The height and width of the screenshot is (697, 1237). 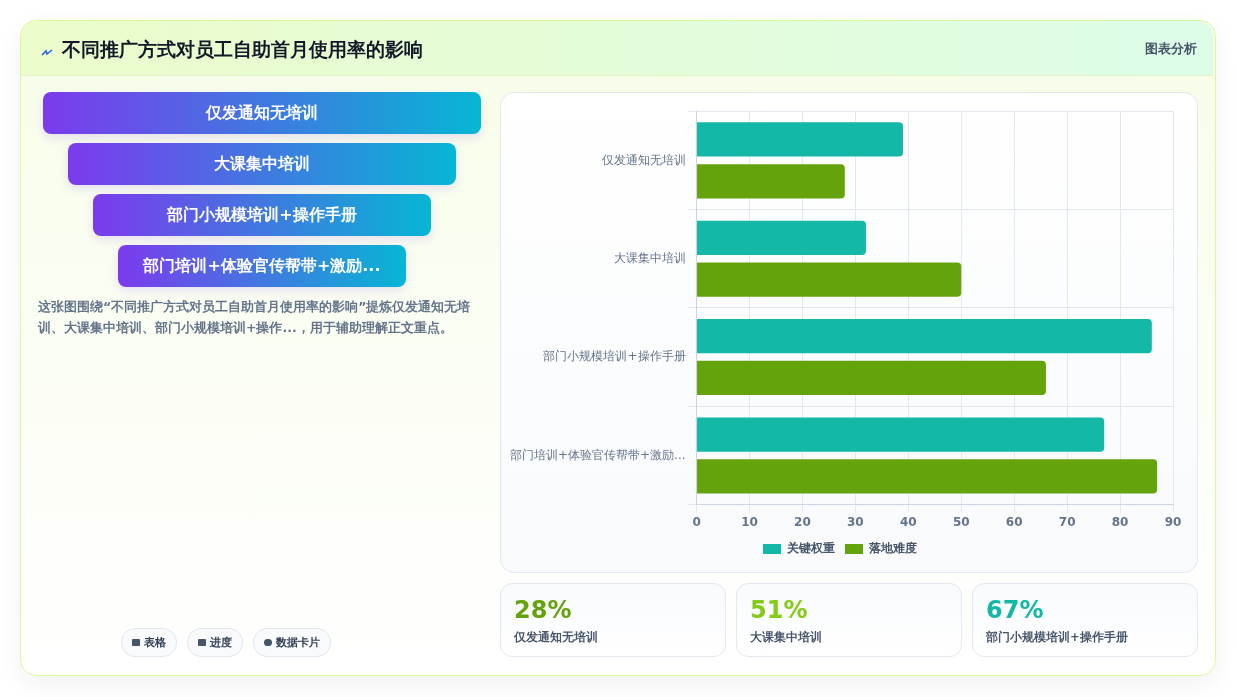 I want to click on text: 这张图围绕“不同推广方式对员工自助首月使用率的影响”提炼仅发通知无培训、大课集中培训、部门小规模培训+操作...，用于辅助理解正文重点。, so click(x=255, y=317).